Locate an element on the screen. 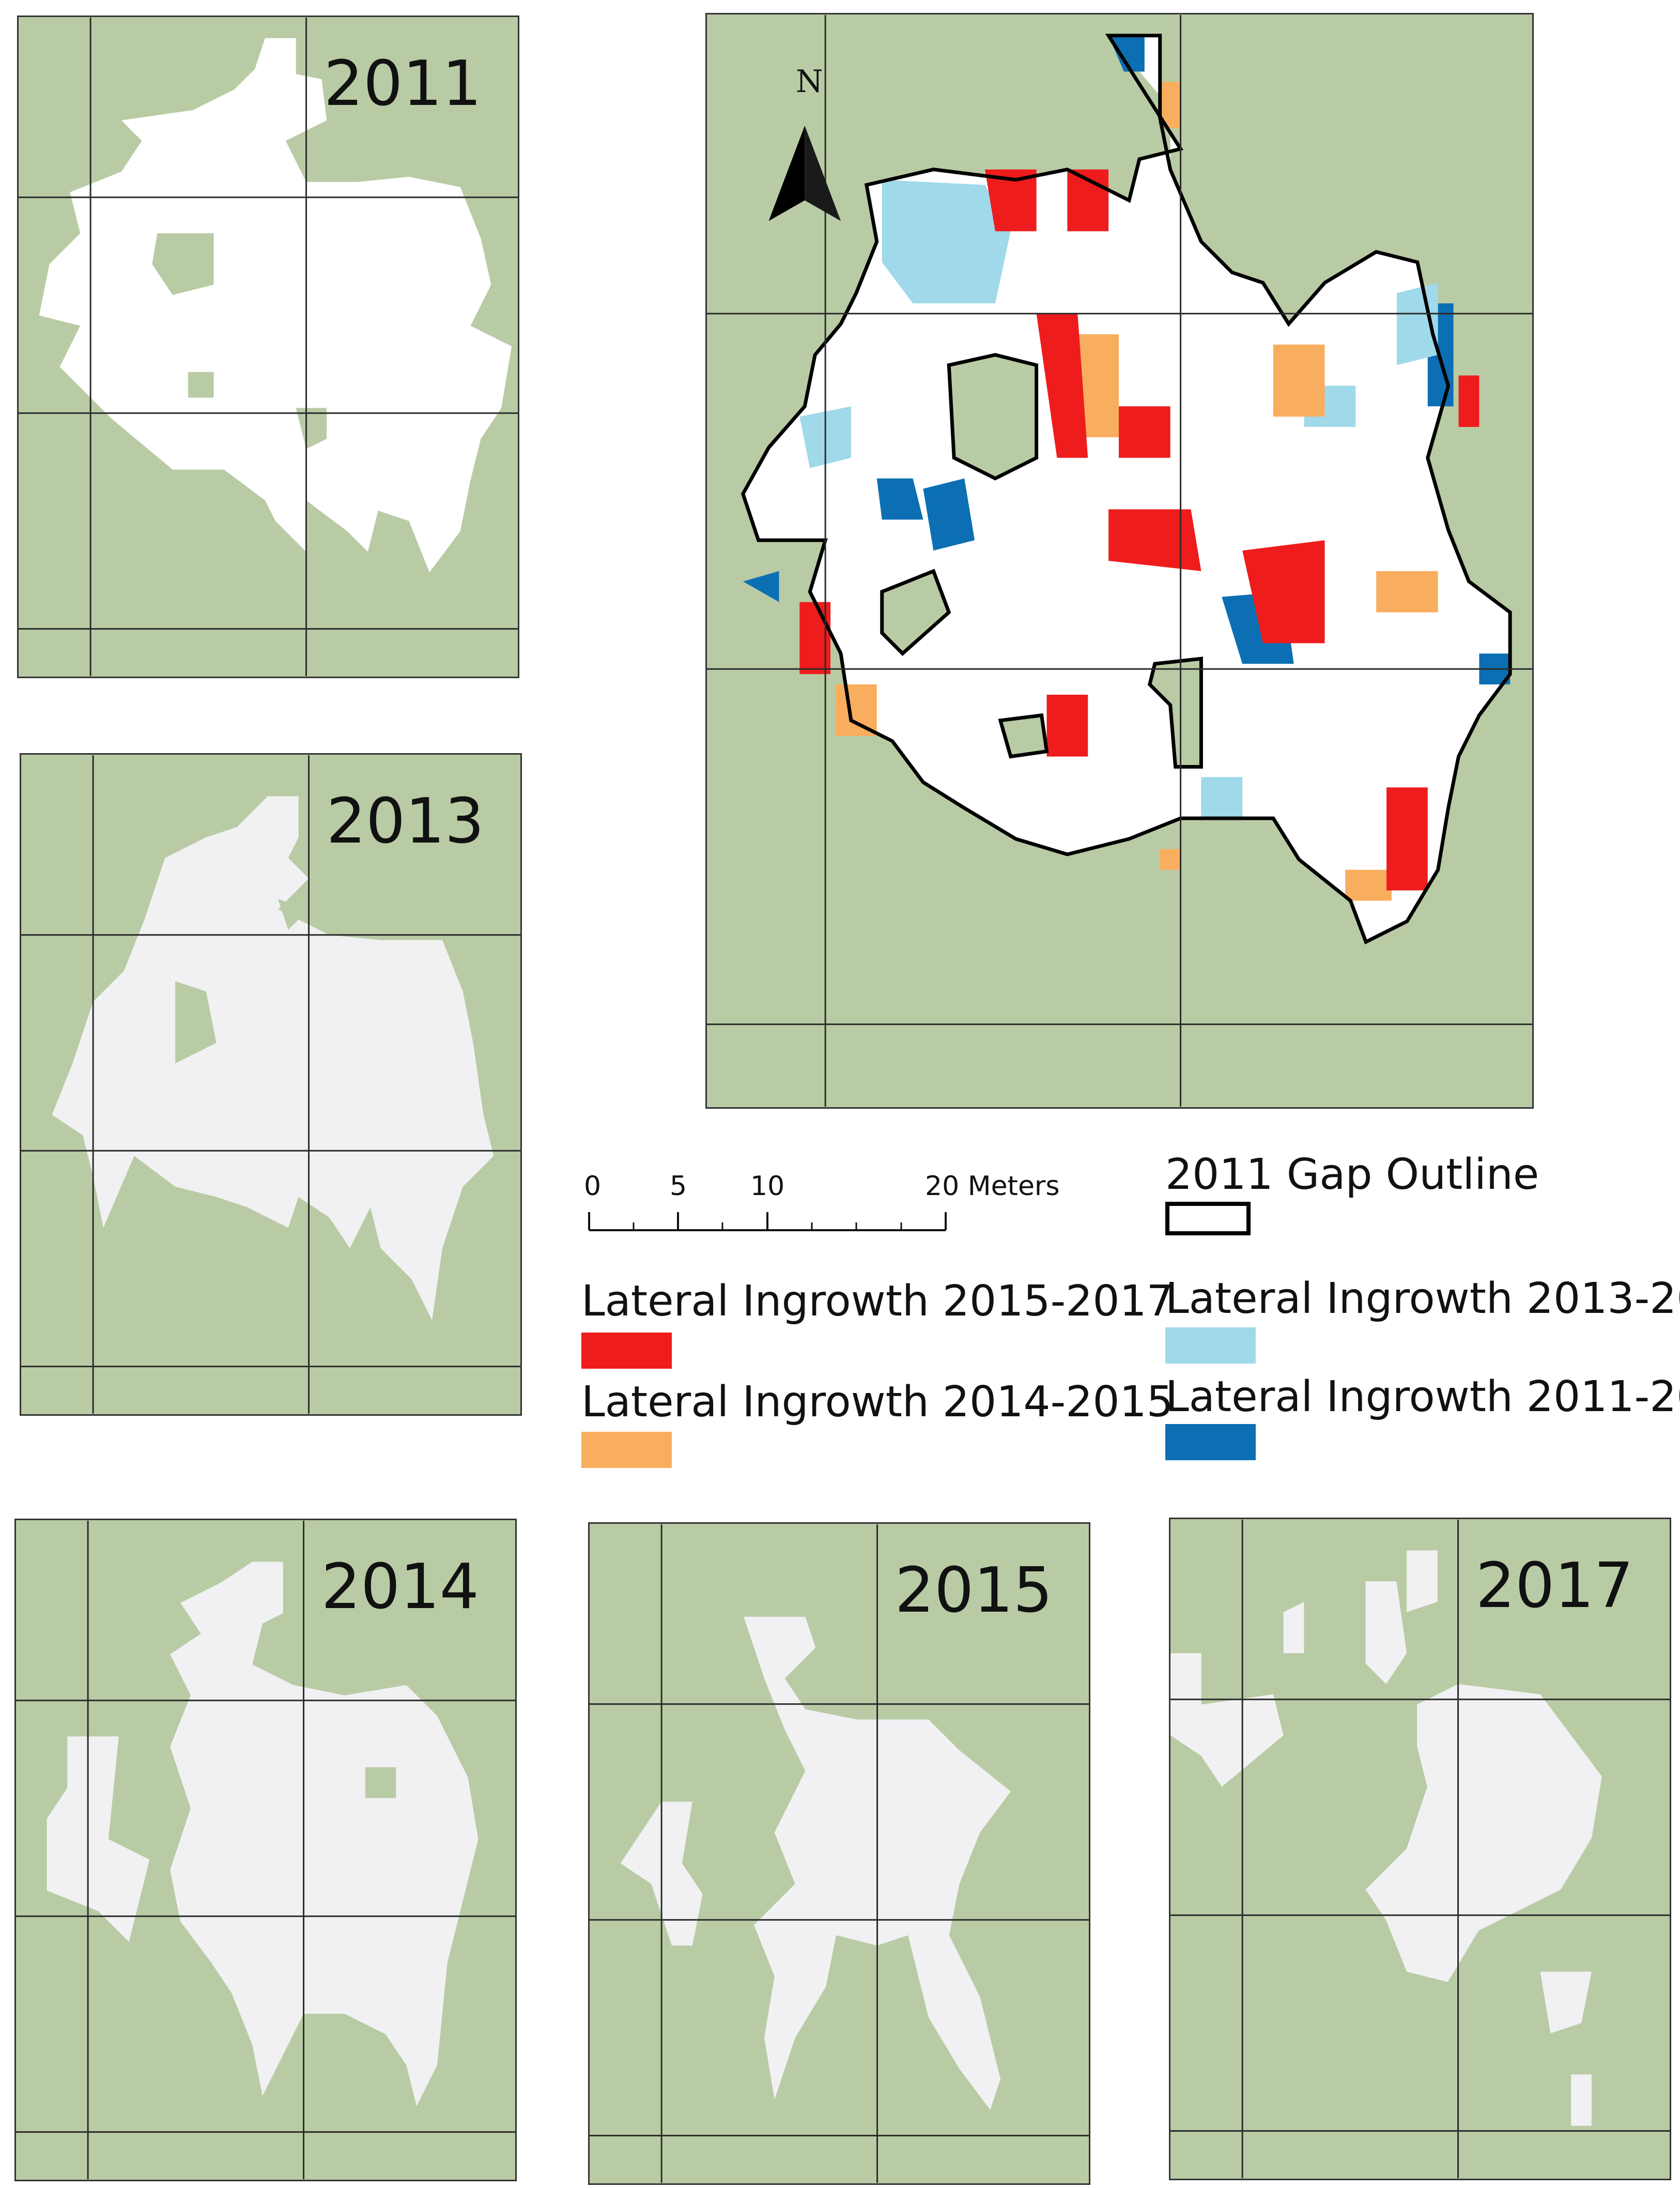 This screenshot has height=2188, width=1680. scale-tick-20-meters: 20 Meters is located at coordinates (992, 1186).